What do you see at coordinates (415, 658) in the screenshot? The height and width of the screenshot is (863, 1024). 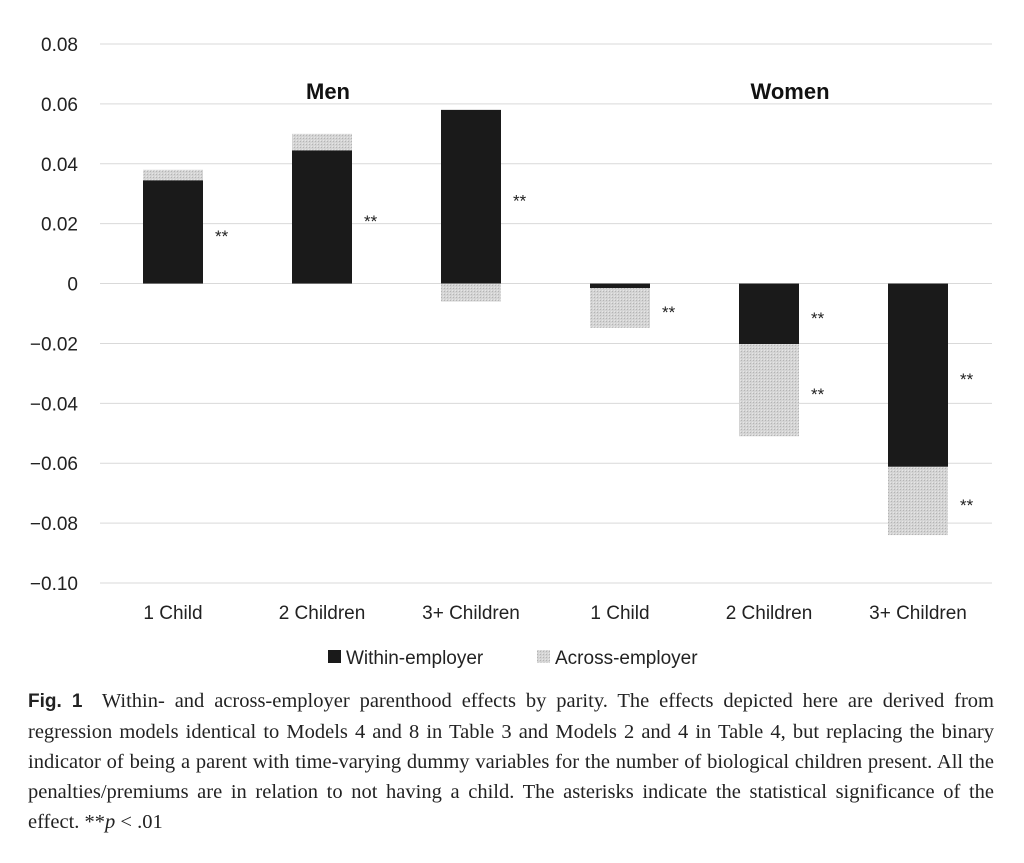 I see `legend-label: Within-employer` at bounding box center [415, 658].